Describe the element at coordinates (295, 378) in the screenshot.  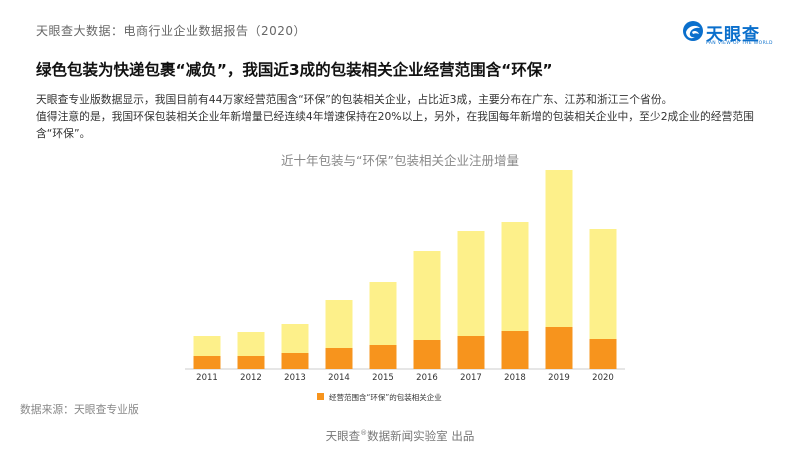
I see `x-tick-label-2013: 2013` at that location.